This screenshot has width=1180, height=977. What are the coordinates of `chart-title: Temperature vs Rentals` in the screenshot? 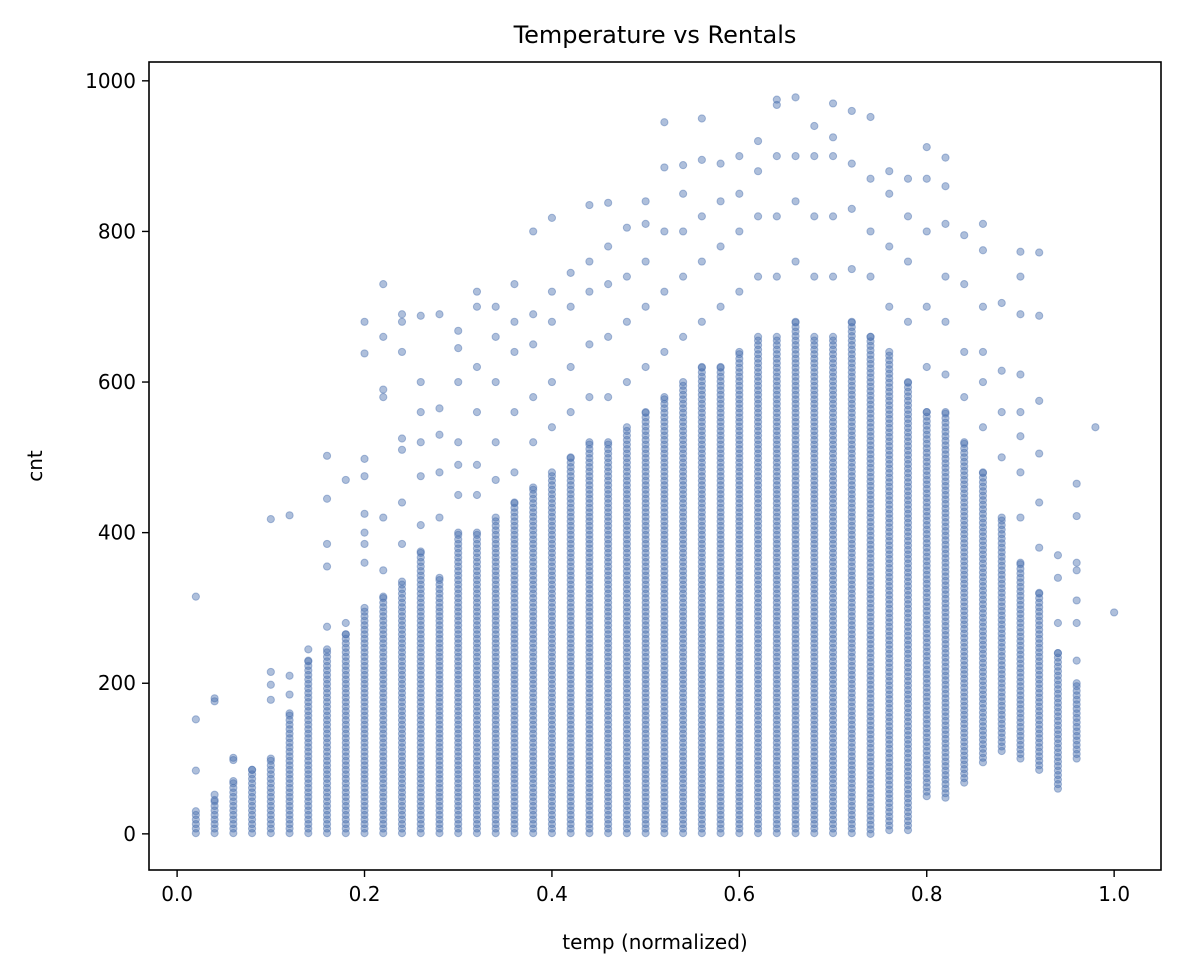 It's located at (655, 35).